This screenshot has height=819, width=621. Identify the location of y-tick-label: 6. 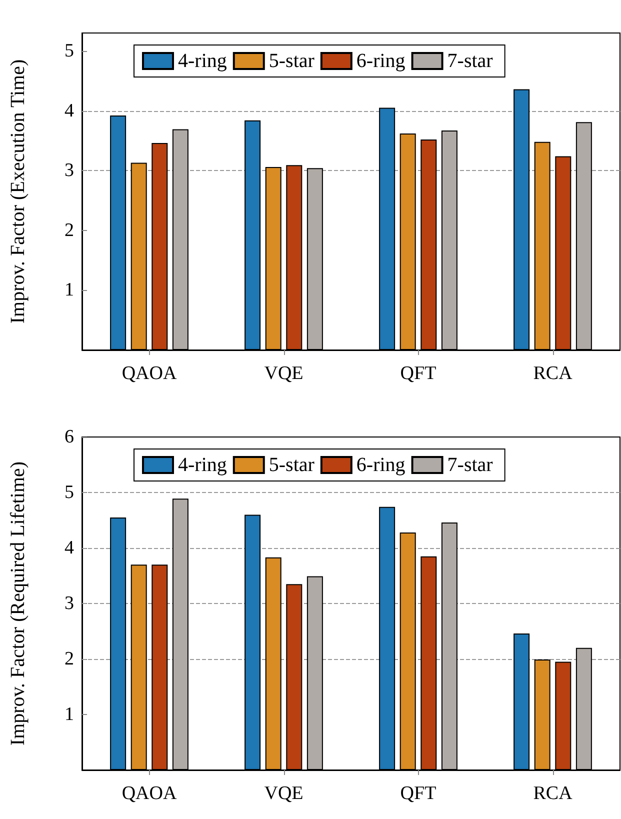
(69, 437).